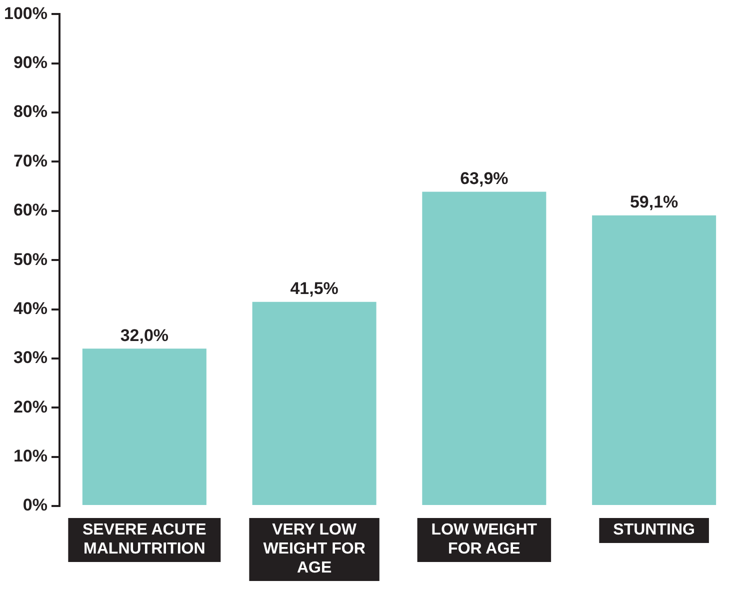 The height and width of the screenshot is (594, 739). Describe the element at coordinates (30, 62) in the screenshot. I see `y-tick-label: 90%` at that location.